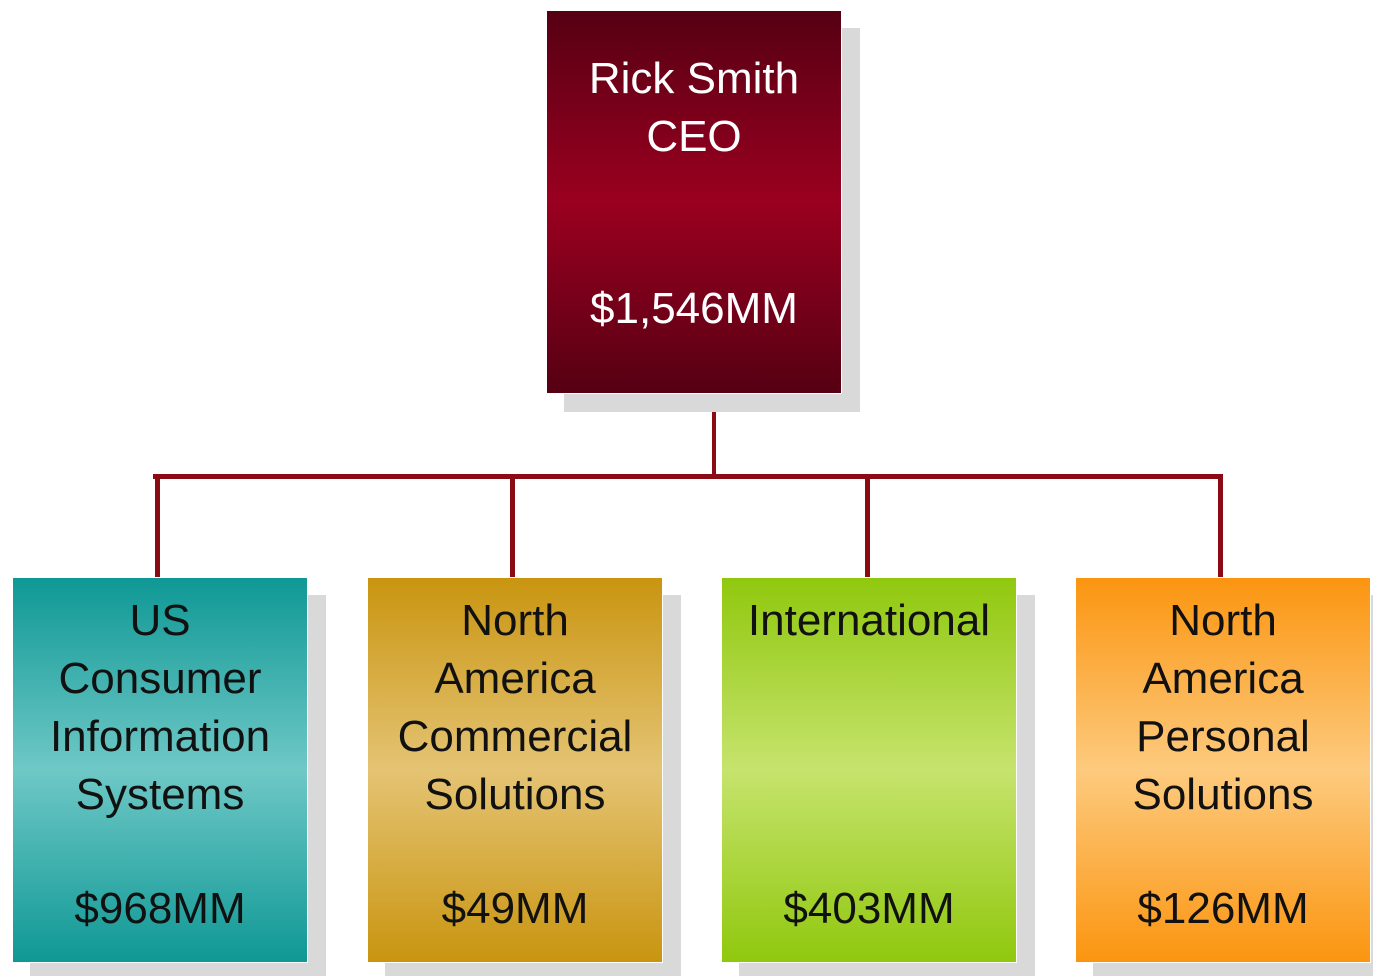 The image size is (1373, 976). Describe the element at coordinates (694, 136) in the screenshot. I see `node-label: CEO` at that location.